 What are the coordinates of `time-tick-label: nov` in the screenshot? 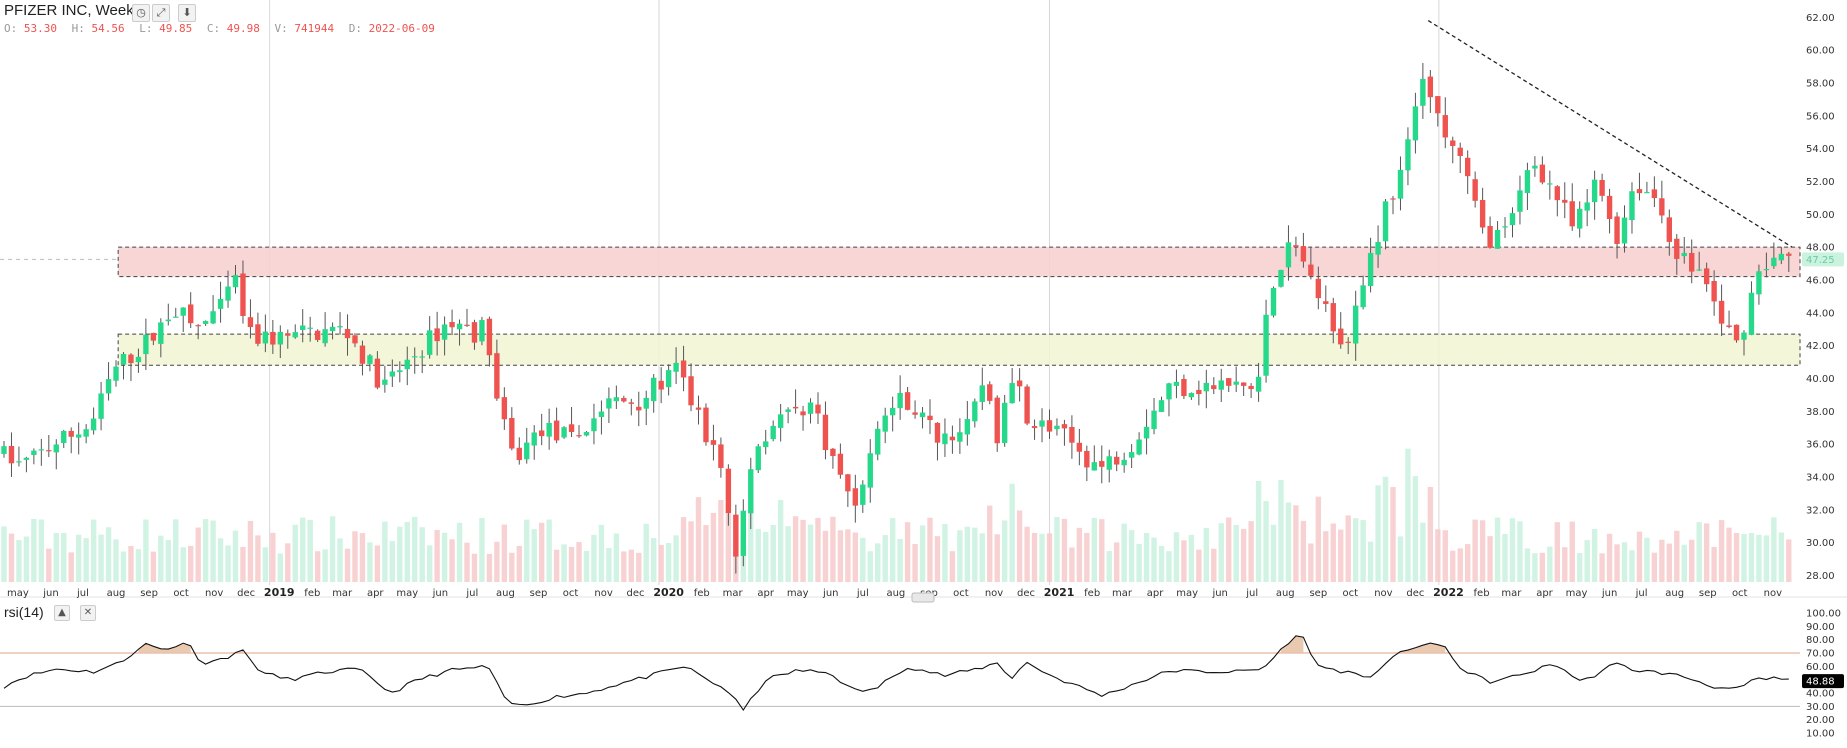 It's located at (214, 593).